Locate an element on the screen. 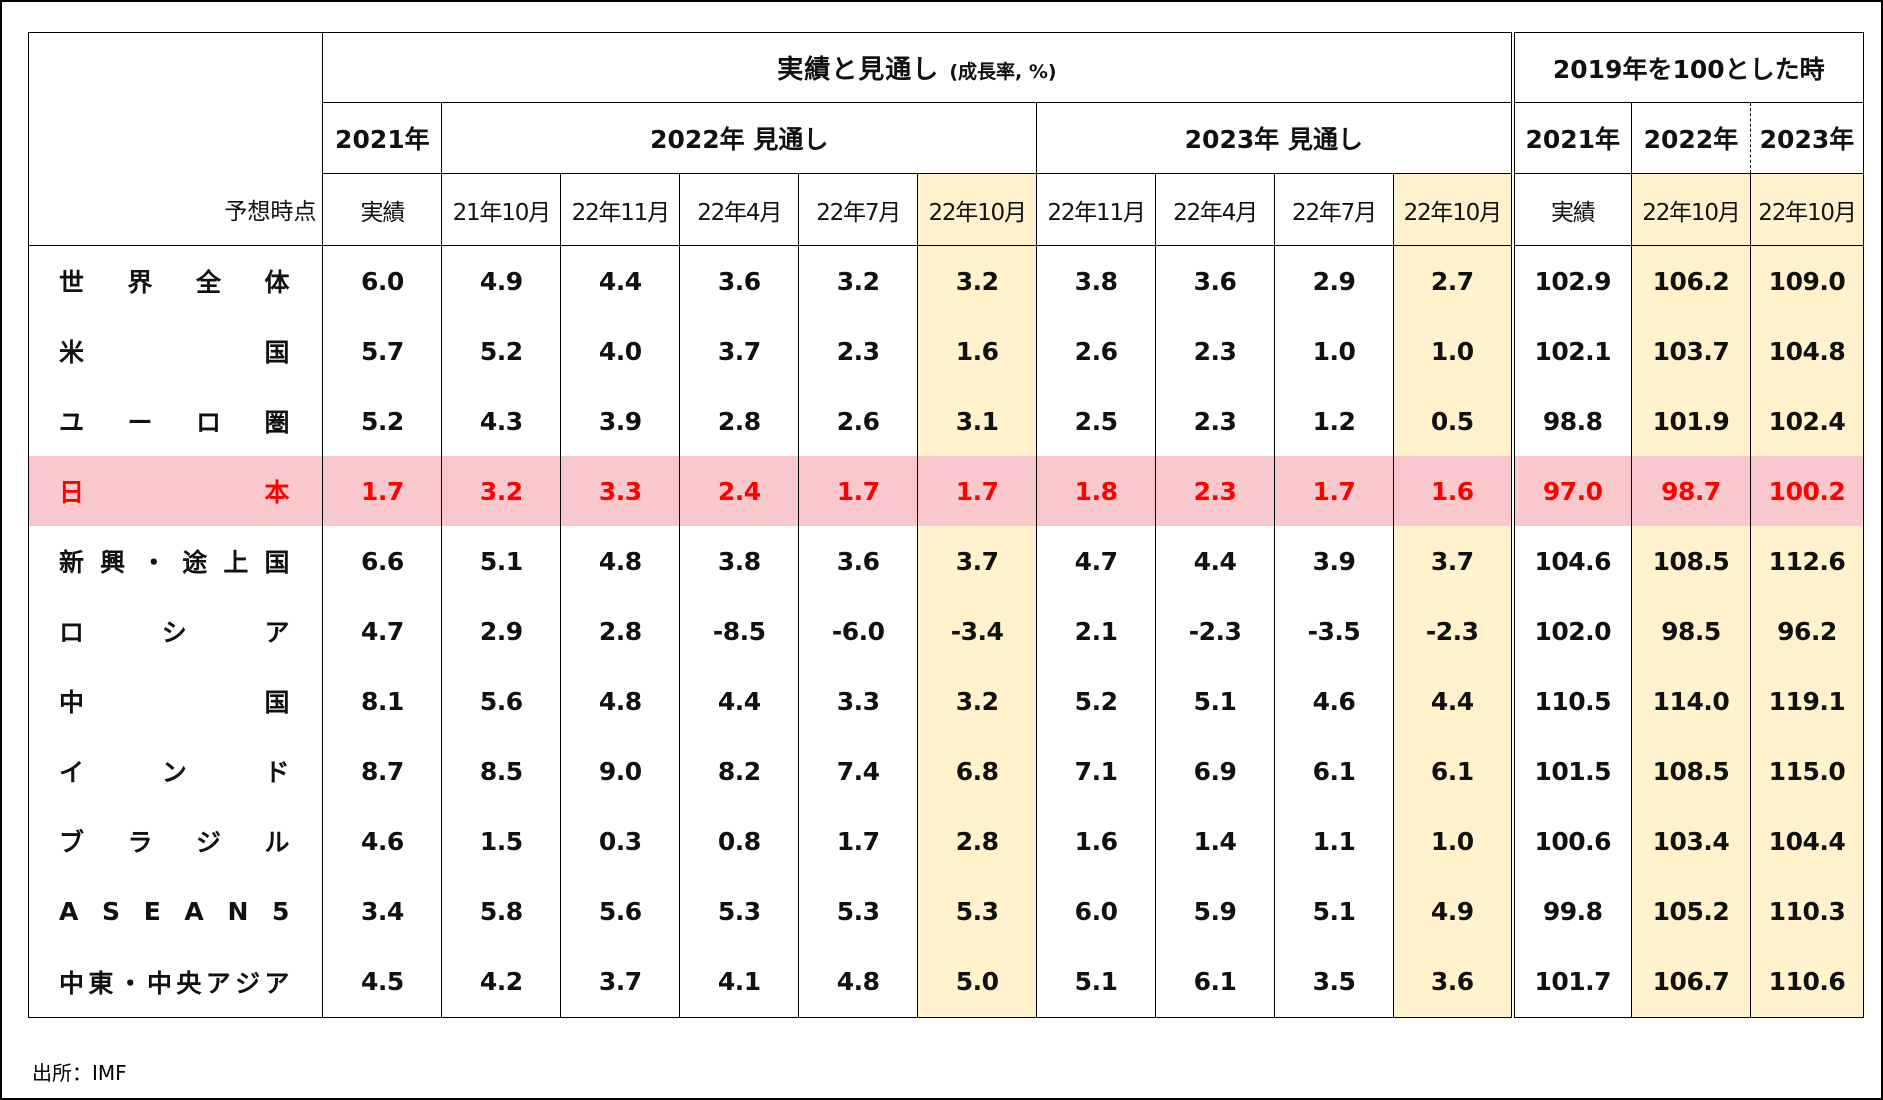  country-char: イ is located at coordinates (71, 772).